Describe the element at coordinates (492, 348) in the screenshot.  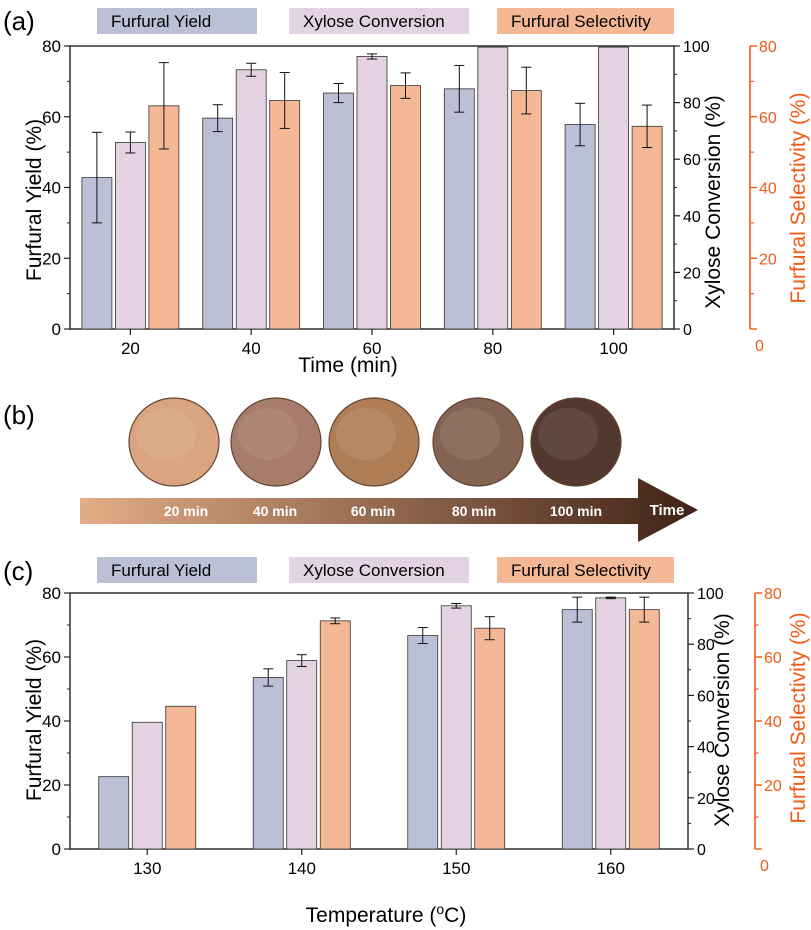
I see `x-tick-label: 80` at that location.